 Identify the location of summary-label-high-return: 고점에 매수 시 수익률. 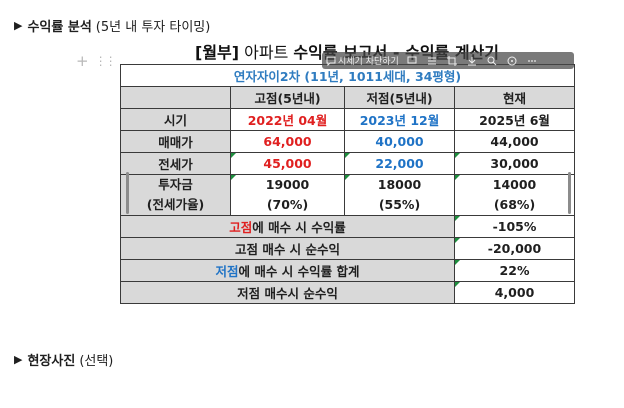
(287, 226).